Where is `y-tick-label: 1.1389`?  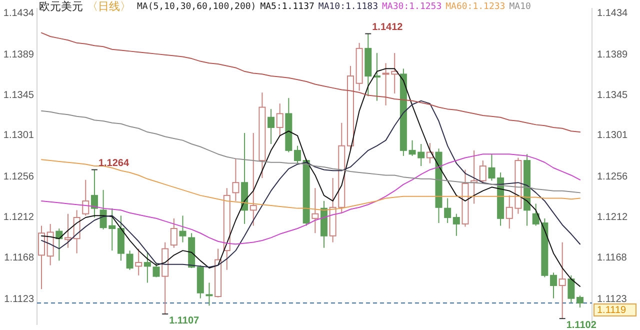 y-tick-label: 1.1389 is located at coordinates (18, 54).